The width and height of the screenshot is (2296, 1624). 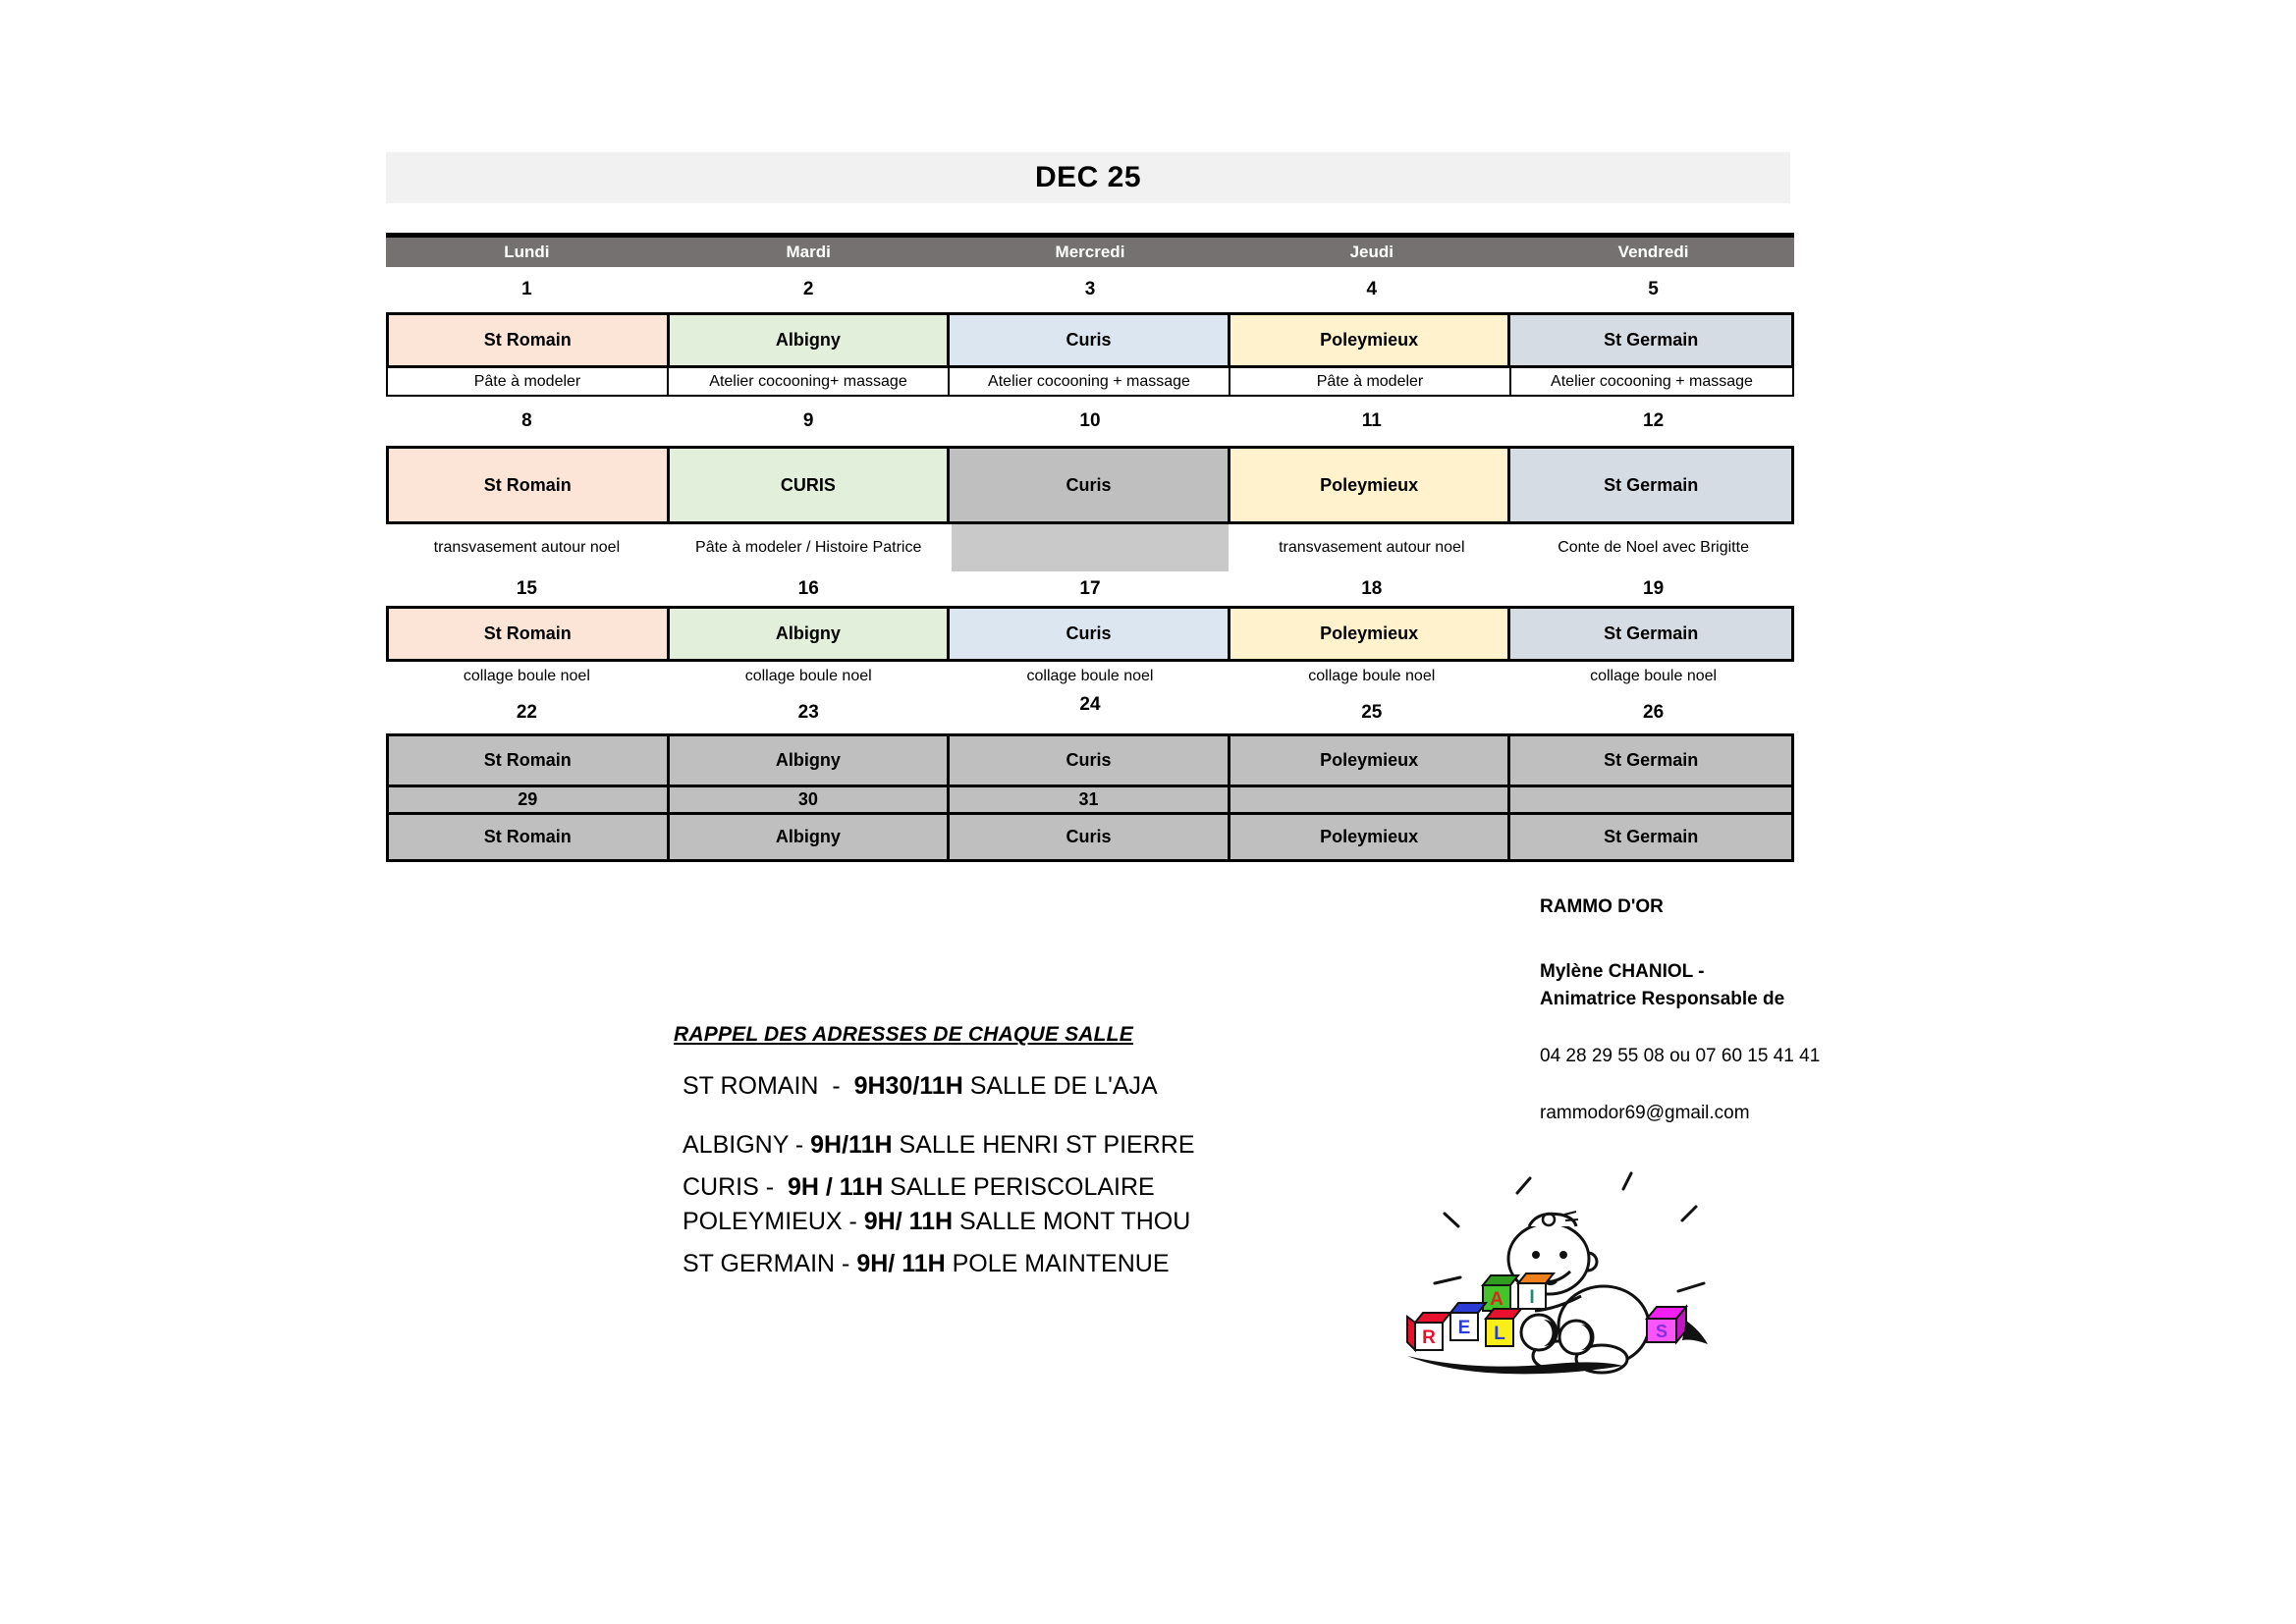 What do you see at coordinates (808, 252) in the screenshot?
I see `weekday-header-mardi: Mardi` at bounding box center [808, 252].